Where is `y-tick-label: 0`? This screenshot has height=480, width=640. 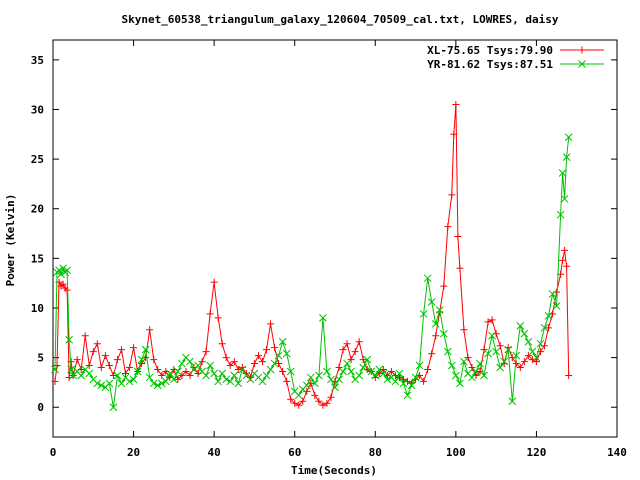 y-tick-label: 0 is located at coordinates (40, 407).